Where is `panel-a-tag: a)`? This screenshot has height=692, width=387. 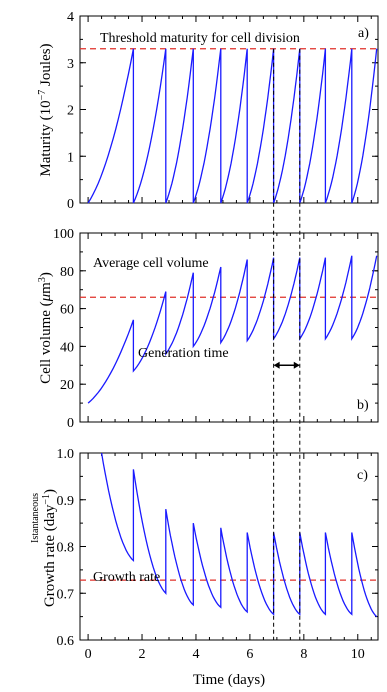
panel-a-tag: a) is located at coordinates (363, 33).